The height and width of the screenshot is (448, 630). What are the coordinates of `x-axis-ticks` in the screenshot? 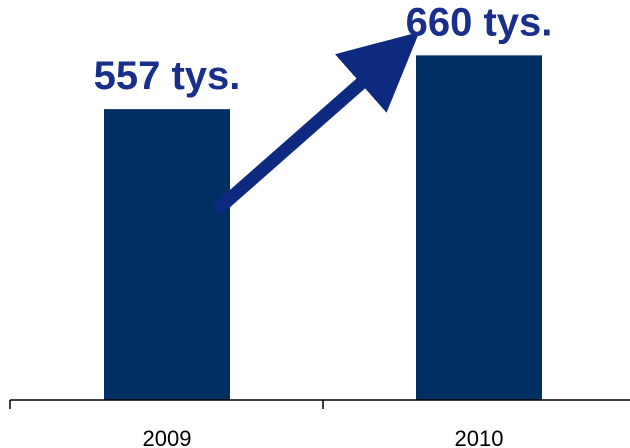 It's located at (166, 404).